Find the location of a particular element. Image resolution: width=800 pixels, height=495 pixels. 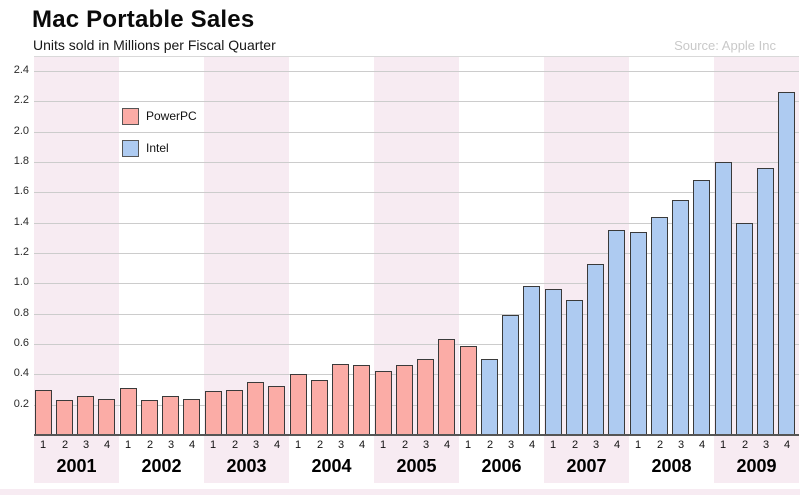

quarter-tick-2007-q2: 2 is located at coordinates (575, 445).